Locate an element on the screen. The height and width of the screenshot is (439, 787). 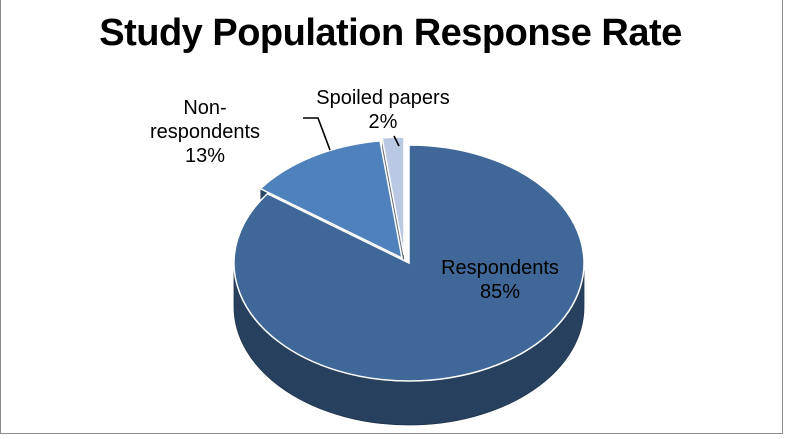
label-non-respondents-line: Non- is located at coordinates (204, 108).